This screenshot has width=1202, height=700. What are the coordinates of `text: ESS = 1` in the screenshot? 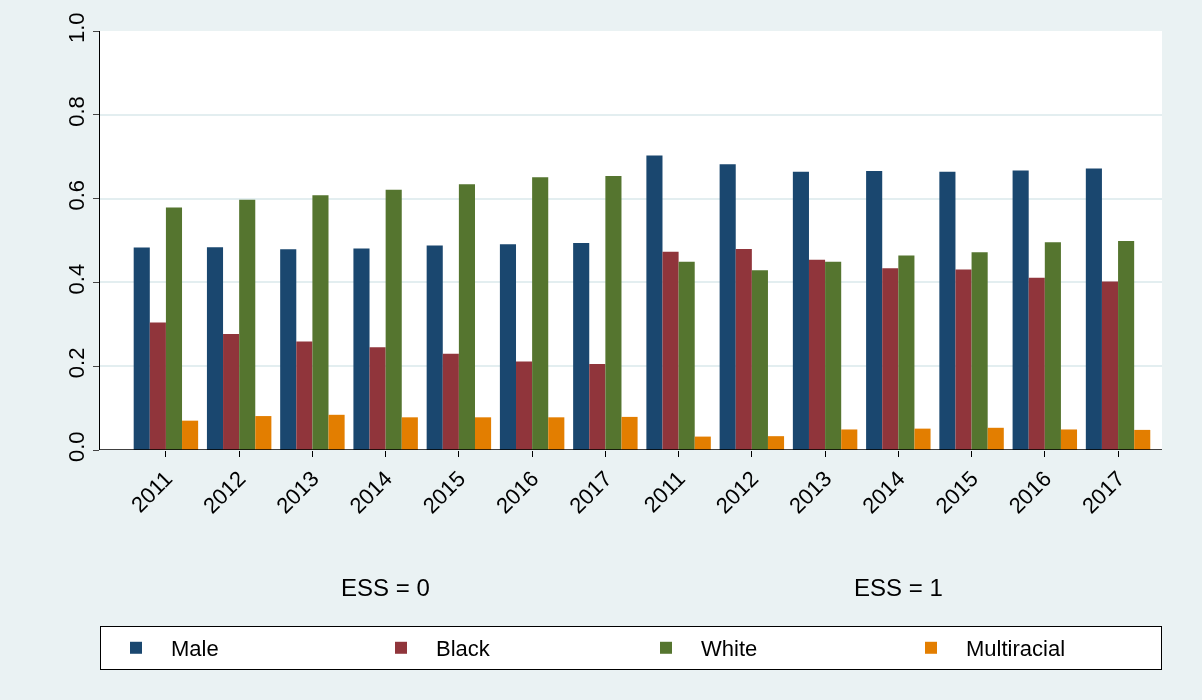 It's located at (898, 587).